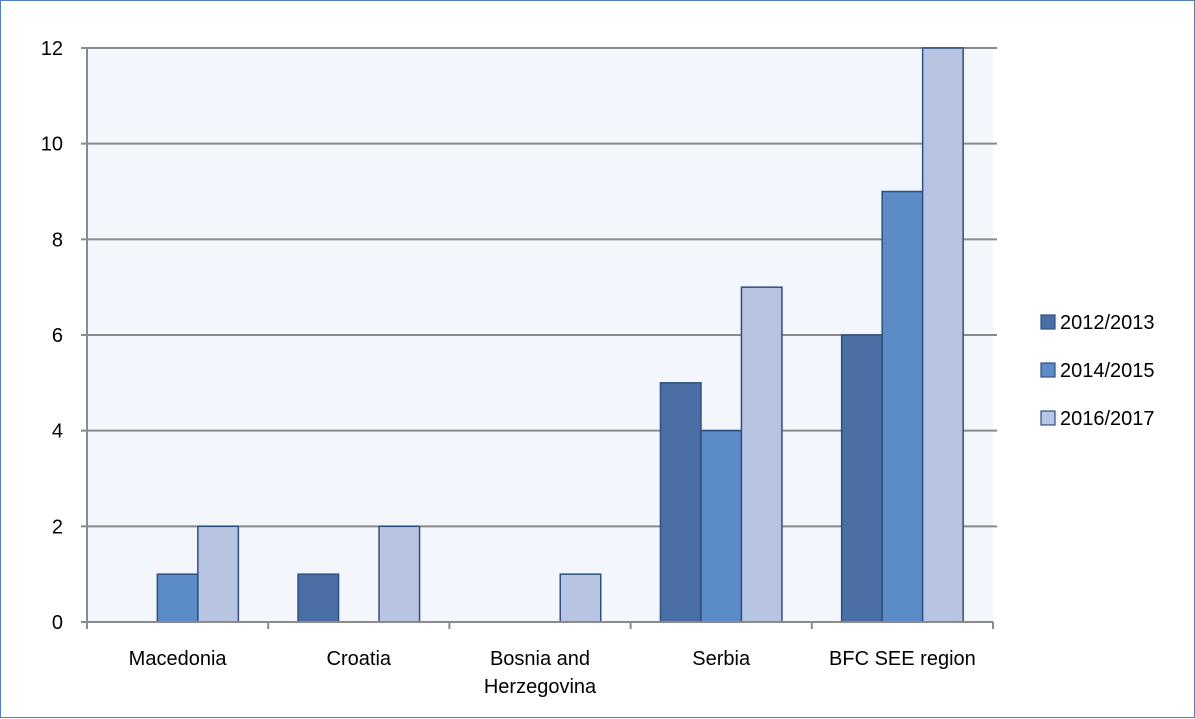 This screenshot has width=1195, height=719. I want to click on y-tick-label: 8, so click(57, 240).